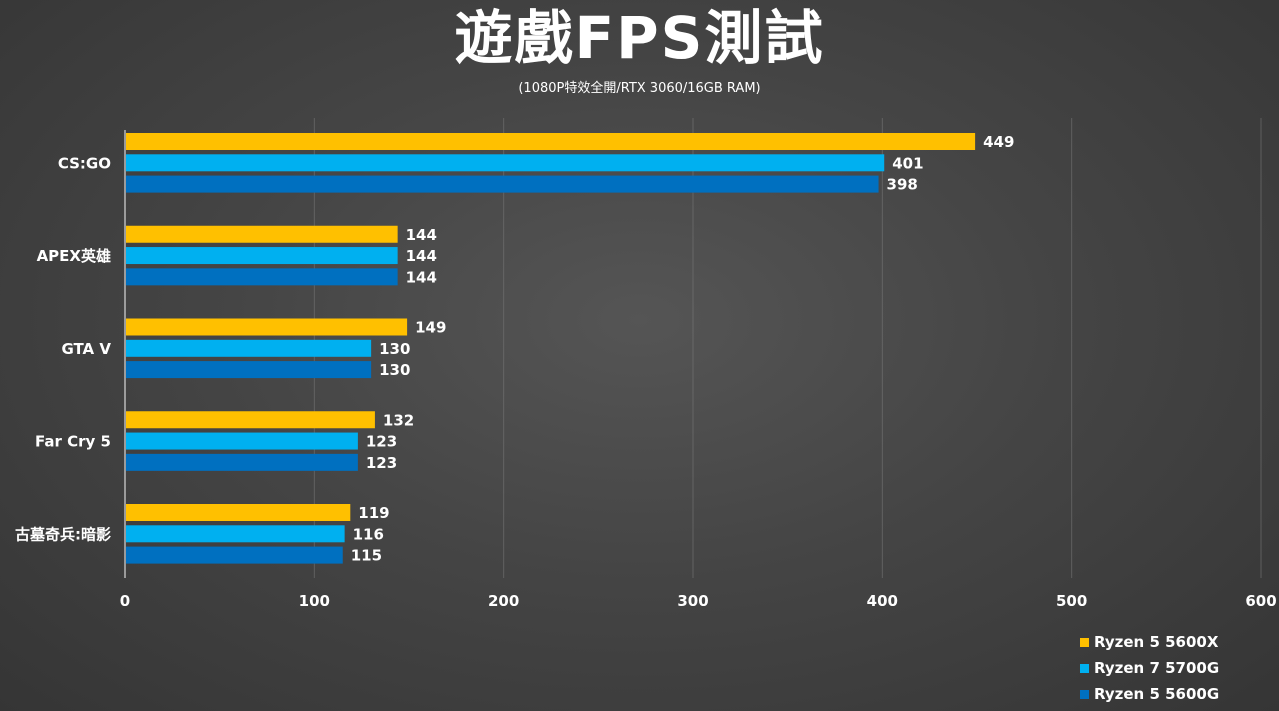 This screenshot has width=1279, height=711. Describe the element at coordinates (421, 256) in the screenshot. I see `data-label-1-1: 144` at that location.